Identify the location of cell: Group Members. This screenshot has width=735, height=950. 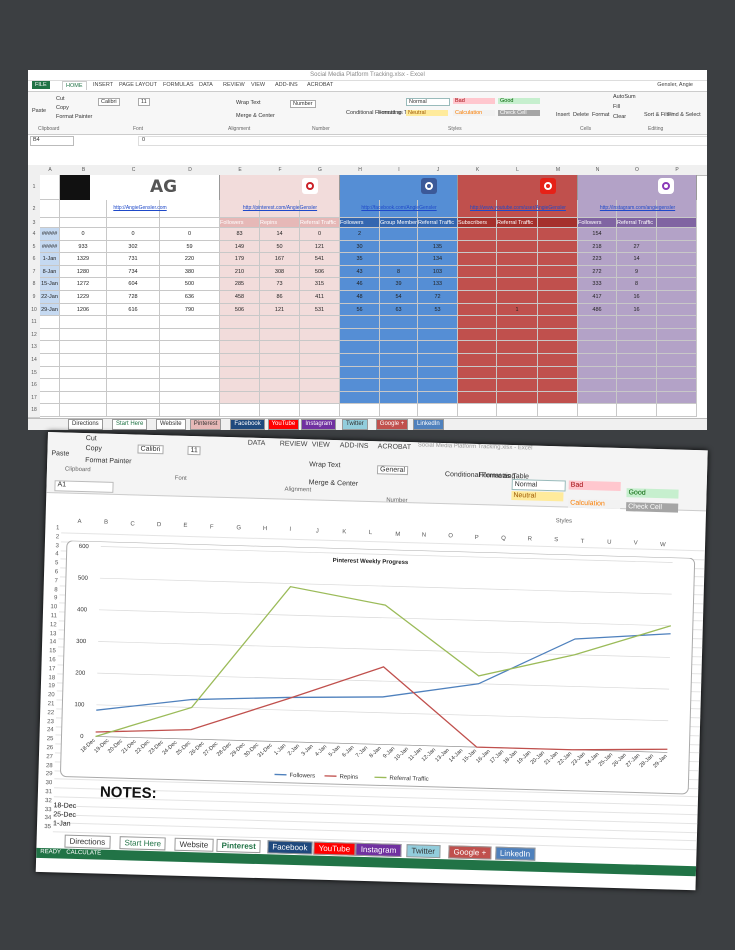
(399, 223).